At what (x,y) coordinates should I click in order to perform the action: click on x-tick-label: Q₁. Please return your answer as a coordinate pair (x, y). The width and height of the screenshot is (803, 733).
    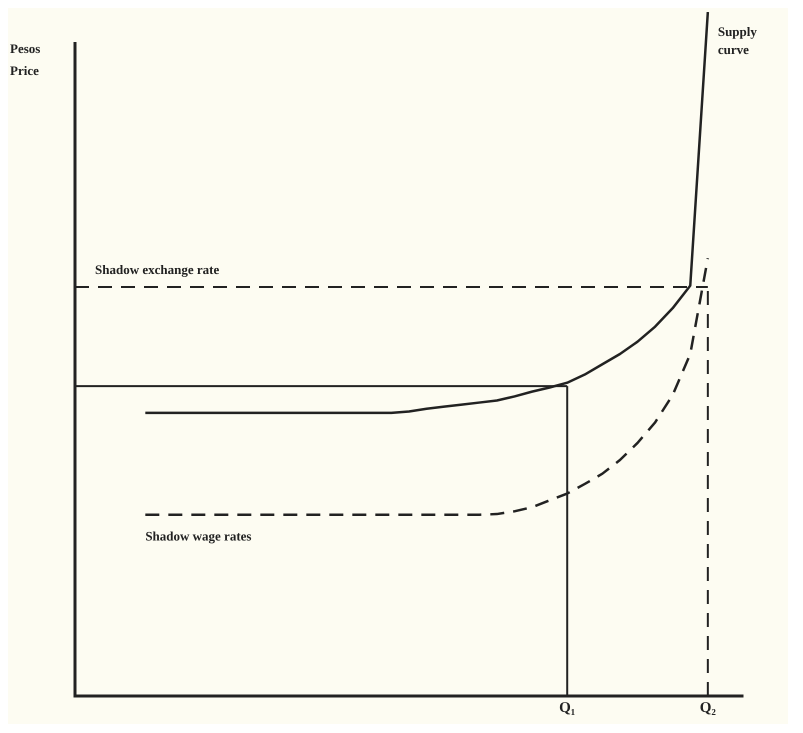
    Looking at the image, I should click on (567, 708).